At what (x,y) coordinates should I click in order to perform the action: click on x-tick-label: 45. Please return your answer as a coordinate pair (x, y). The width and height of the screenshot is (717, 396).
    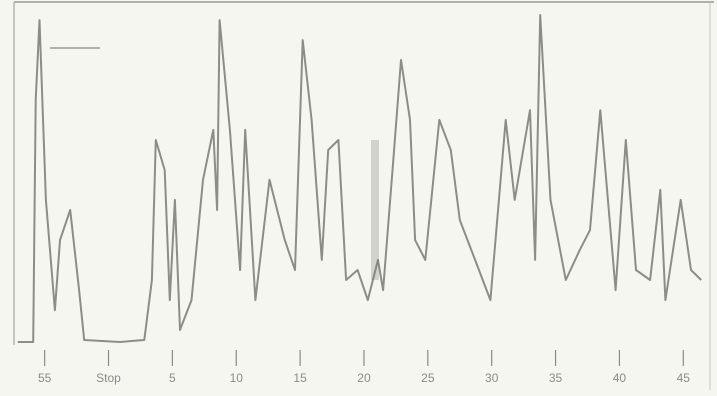
    Looking at the image, I should click on (684, 378).